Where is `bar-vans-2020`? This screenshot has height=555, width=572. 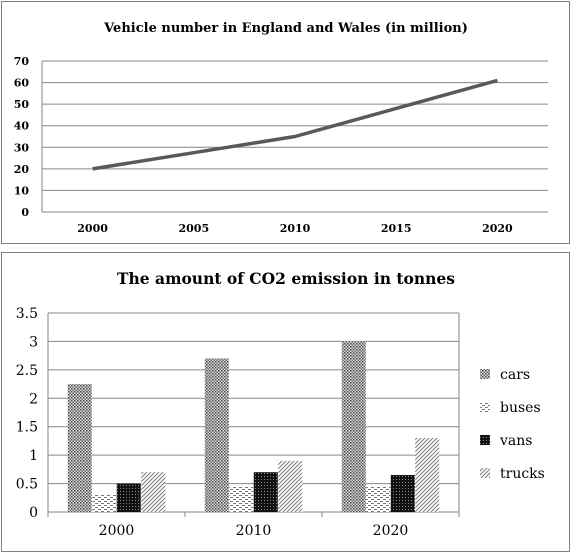 bar-vans-2020 is located at coordinates (402, 493).